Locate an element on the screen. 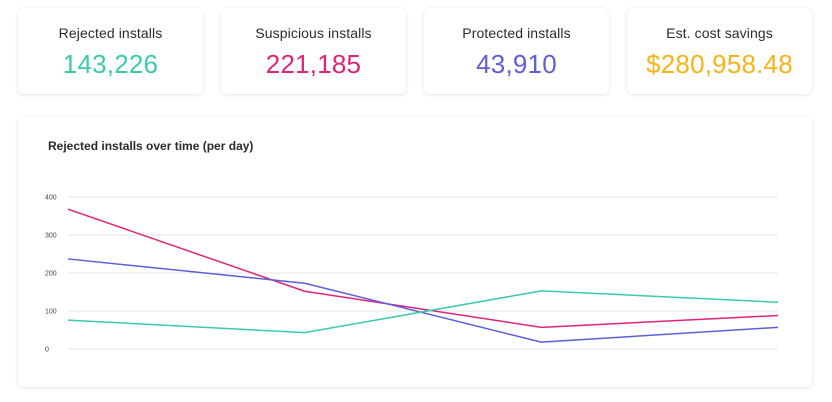  kpi-label: Suspicious installs is located at coordinates (313, 33).